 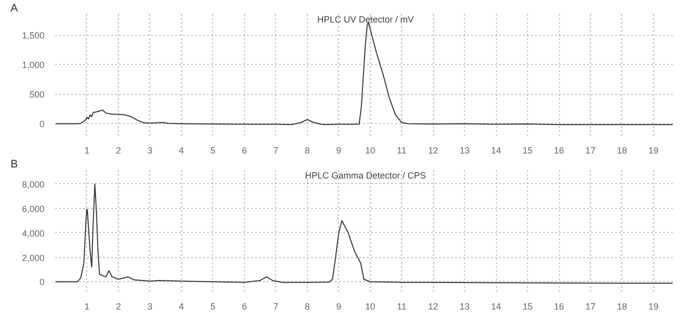 I want to click on y-tick-label: 6,000, so click(x=33, y=209).